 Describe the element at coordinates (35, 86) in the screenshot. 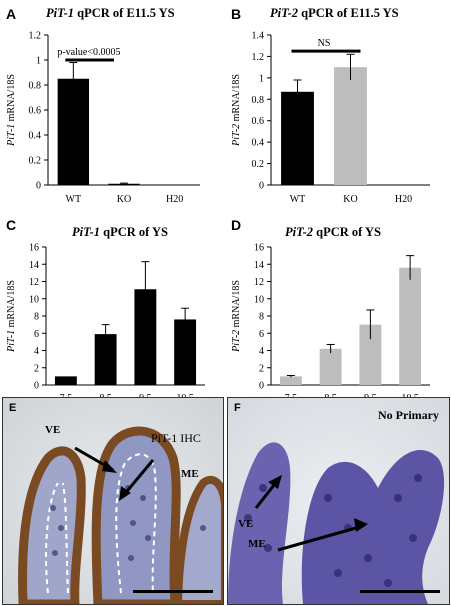

I see `y-tick-label-a: 0.8` at that location.